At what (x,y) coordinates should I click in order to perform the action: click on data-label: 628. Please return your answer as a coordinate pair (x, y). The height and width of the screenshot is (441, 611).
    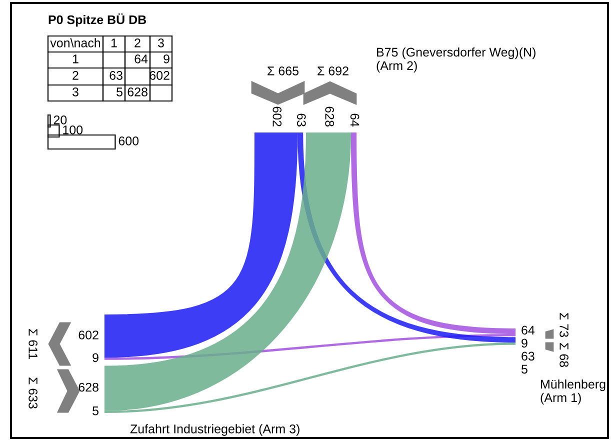
    Looking at the image, I should click on (138, 92).